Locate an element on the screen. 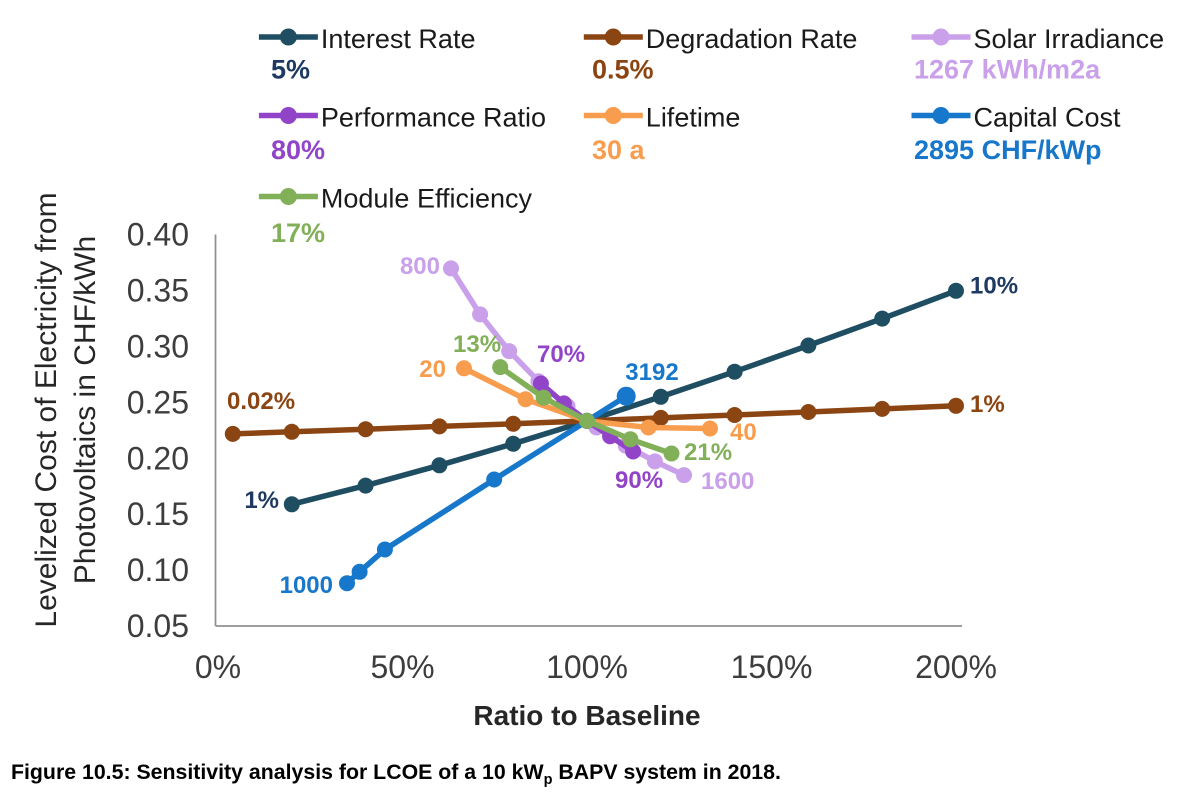 The image size is (1188, 798). svg-text: 20 is located at coordinates (432, 369).